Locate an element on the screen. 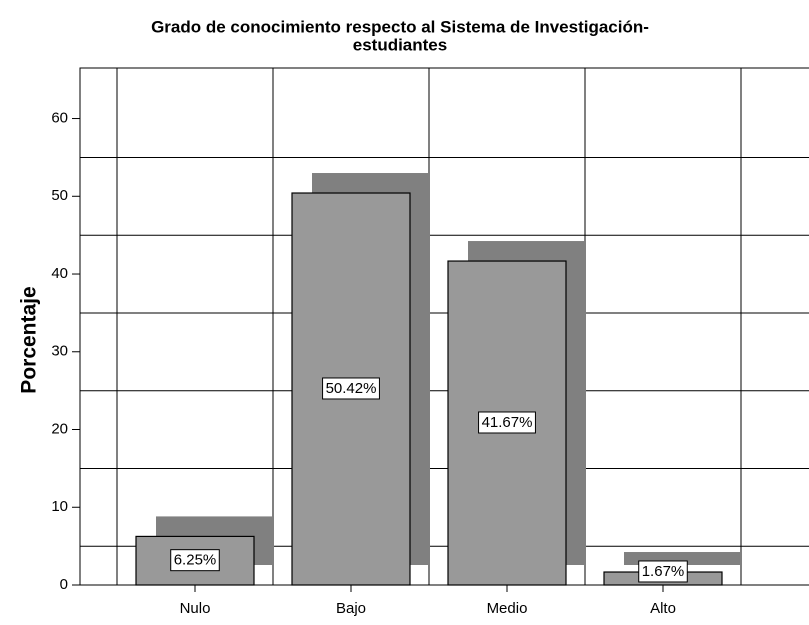 The width and height of the screenshot is (809, 625). data-label: 1.67% is located at coordinates (663, 571).